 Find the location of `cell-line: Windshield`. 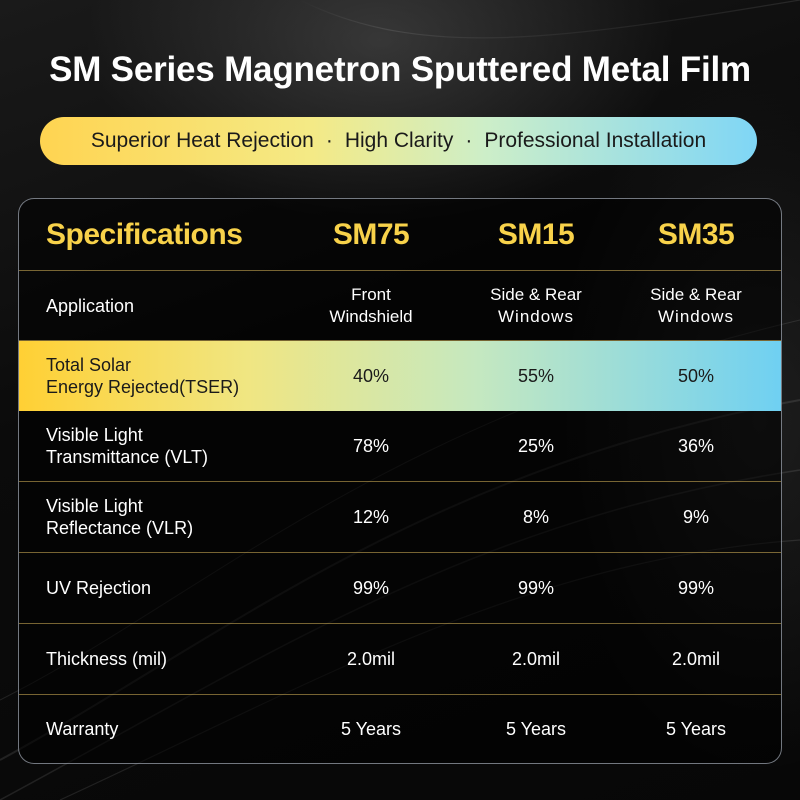

cell-line: Windshield is located at coordinates (371, 316).